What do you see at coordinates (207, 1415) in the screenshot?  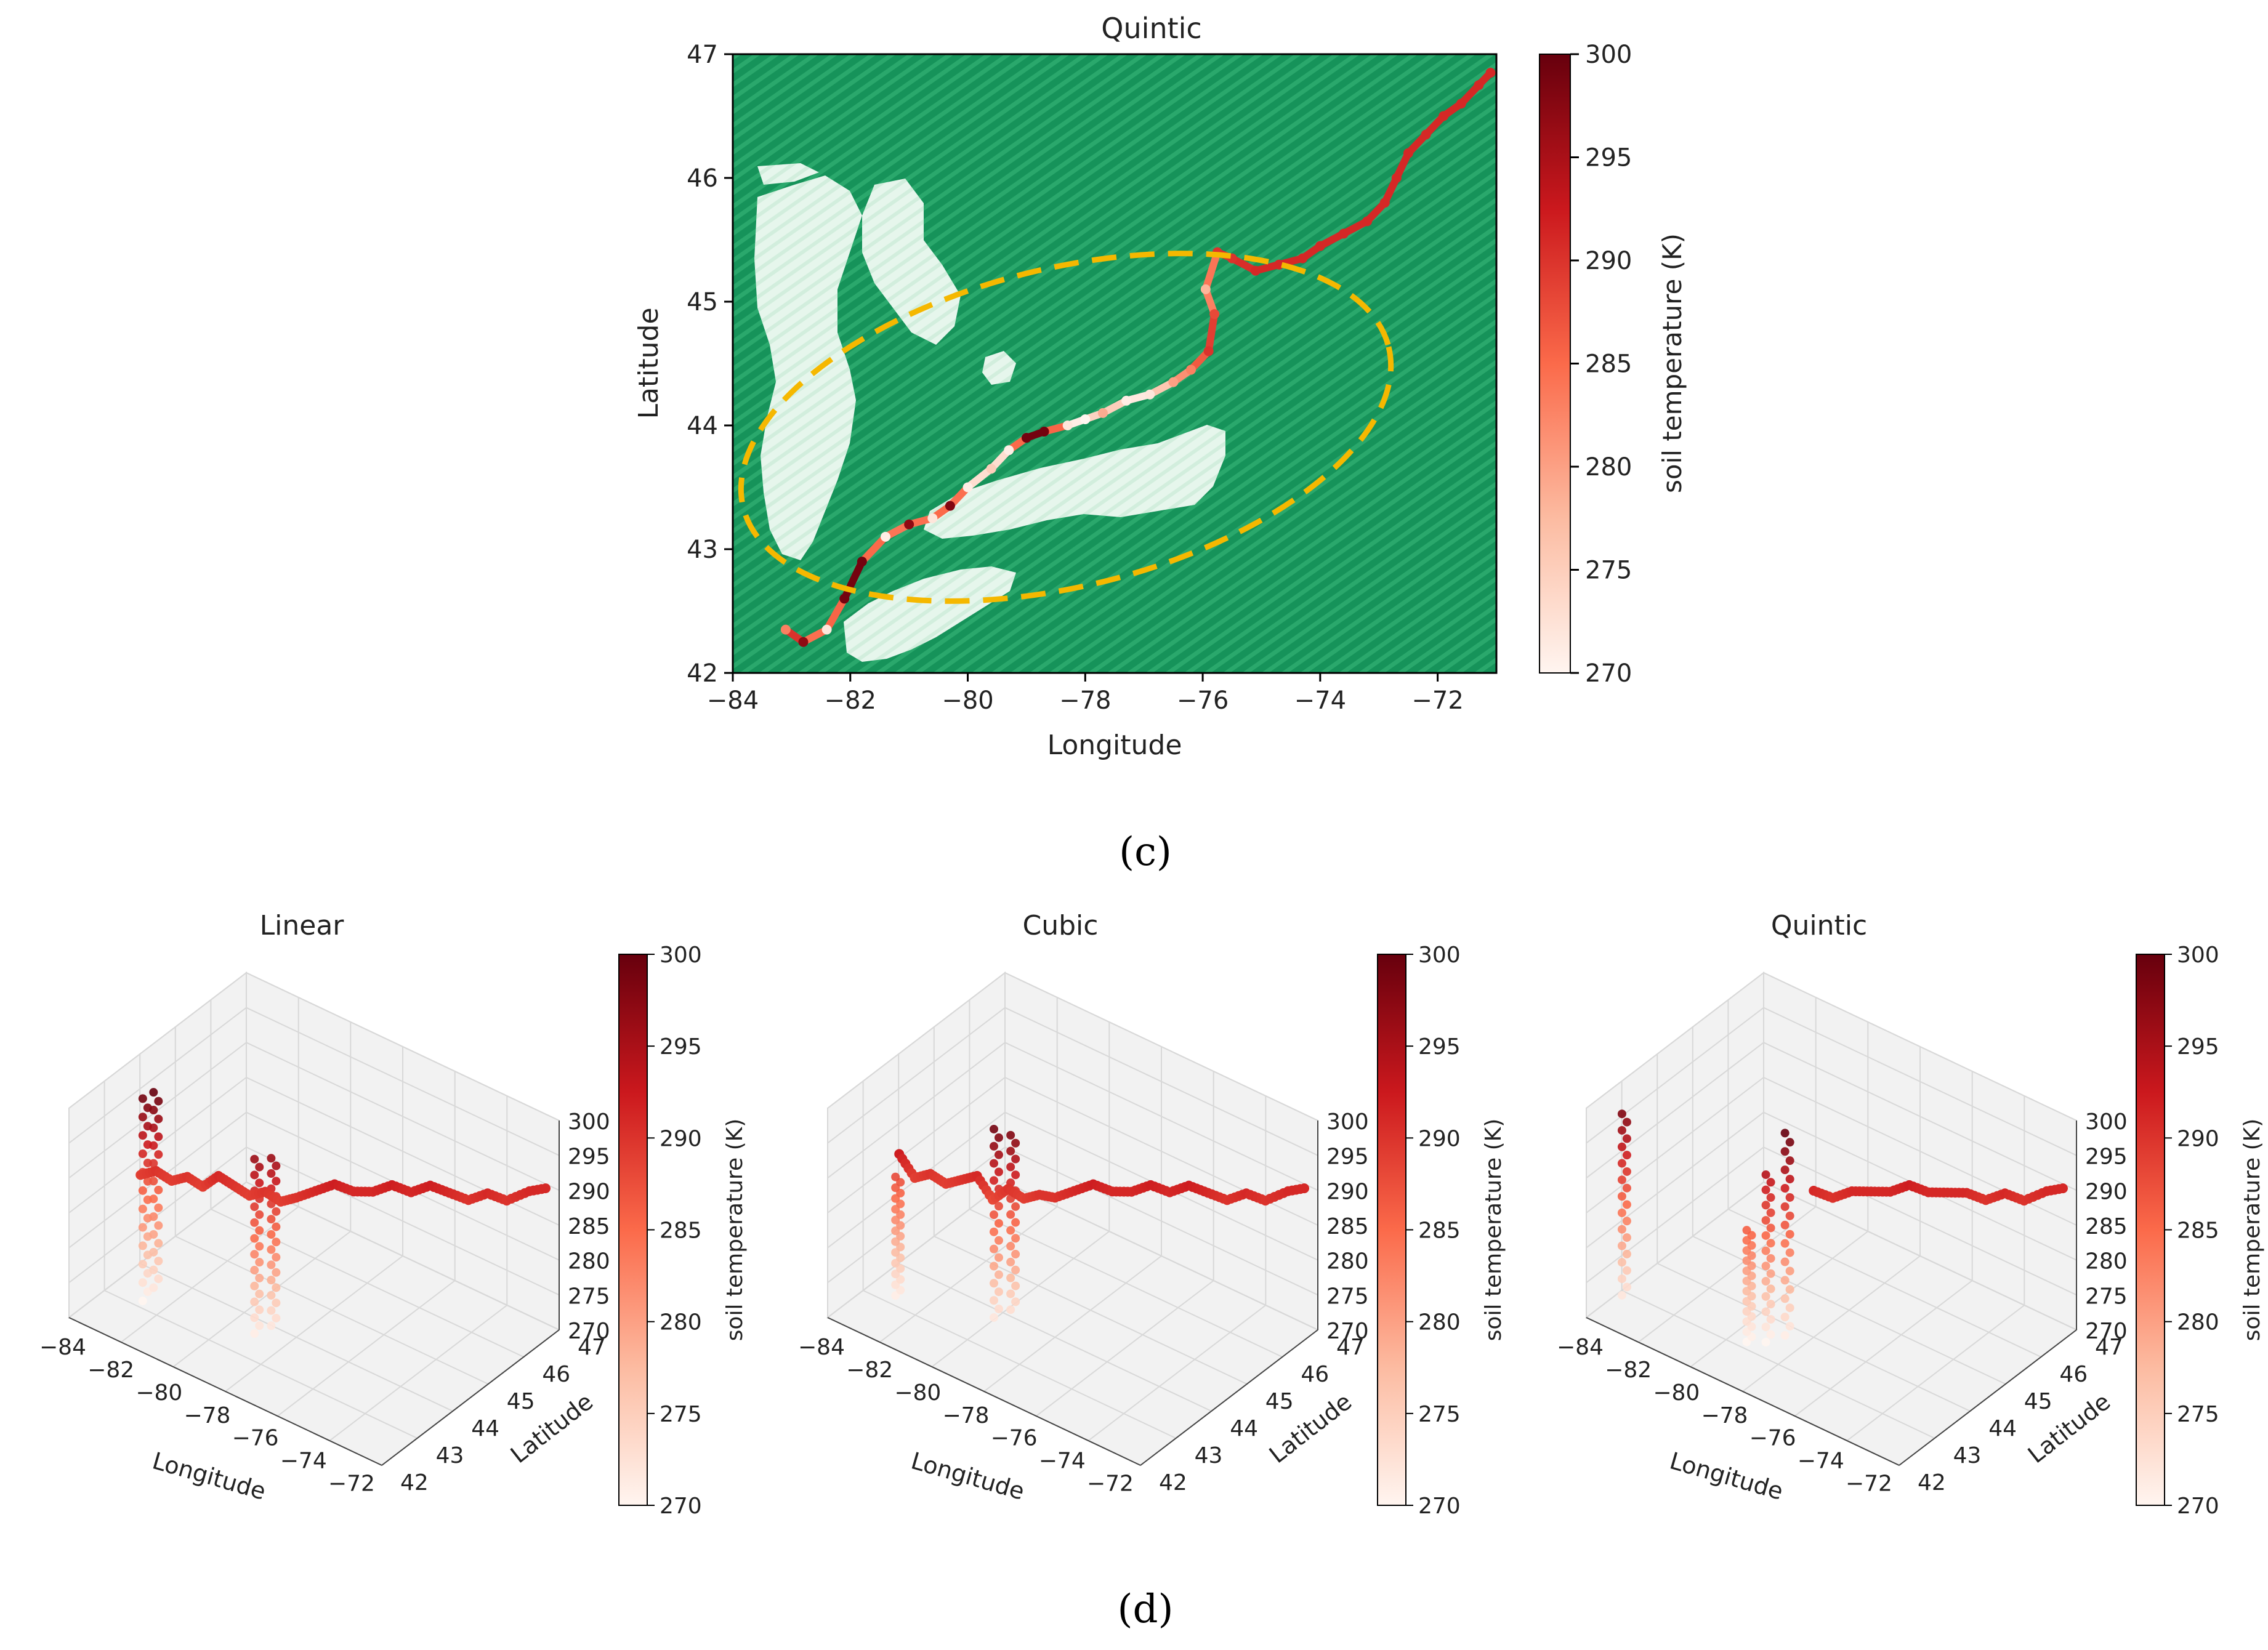 I see `x-tick-label: −78` at bounding box center [207, 1415].